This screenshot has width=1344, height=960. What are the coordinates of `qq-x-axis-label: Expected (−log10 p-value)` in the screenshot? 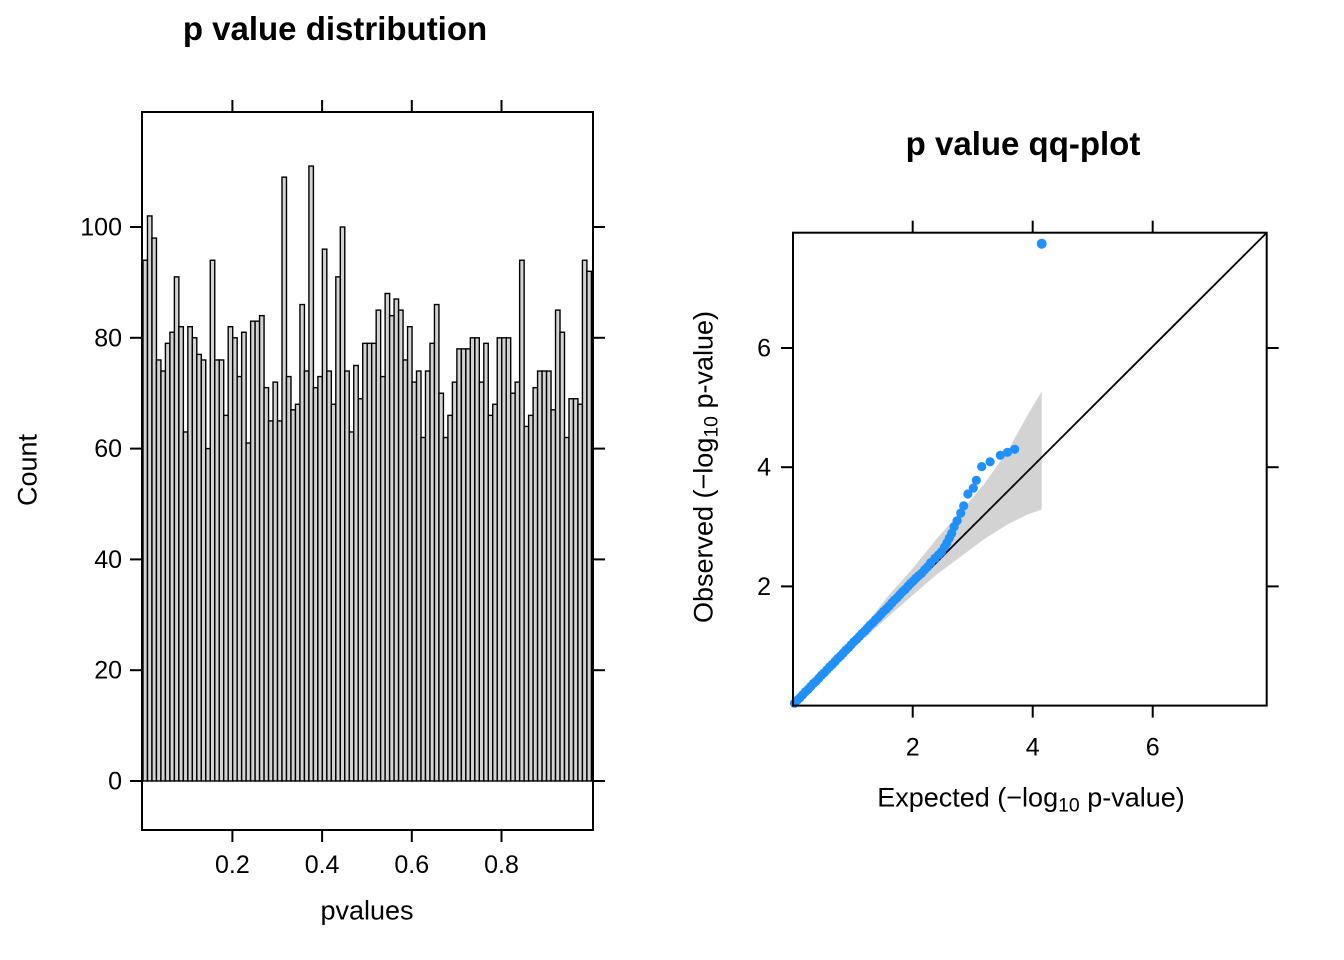 It's located at (1031, 799).